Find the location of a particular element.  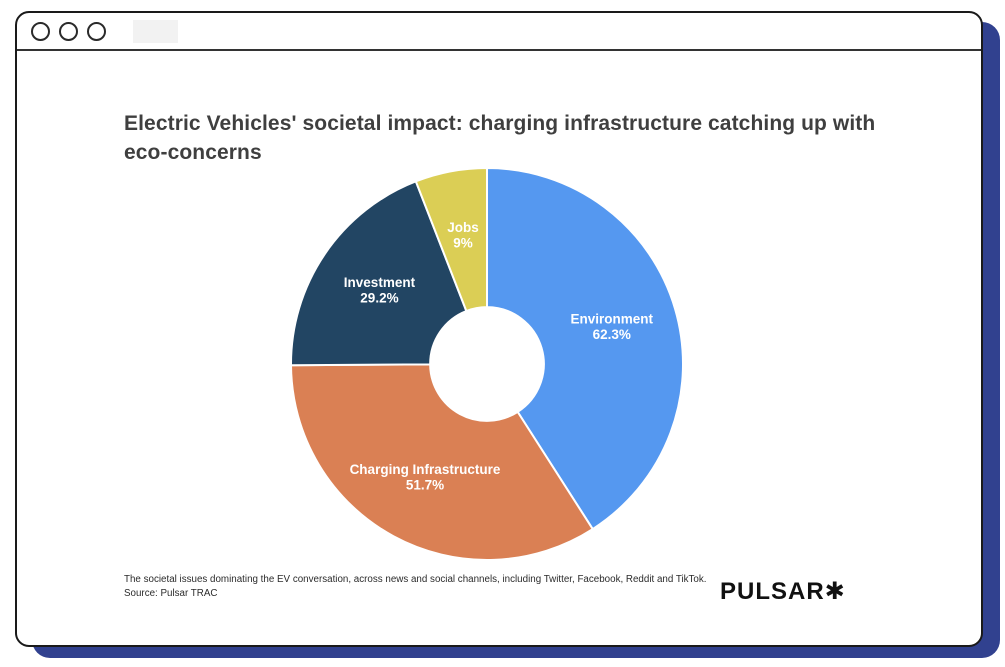

slice-label-charging-infrastructure: Charging Infrastructure 51.7% is located at coordinates (425, 477).